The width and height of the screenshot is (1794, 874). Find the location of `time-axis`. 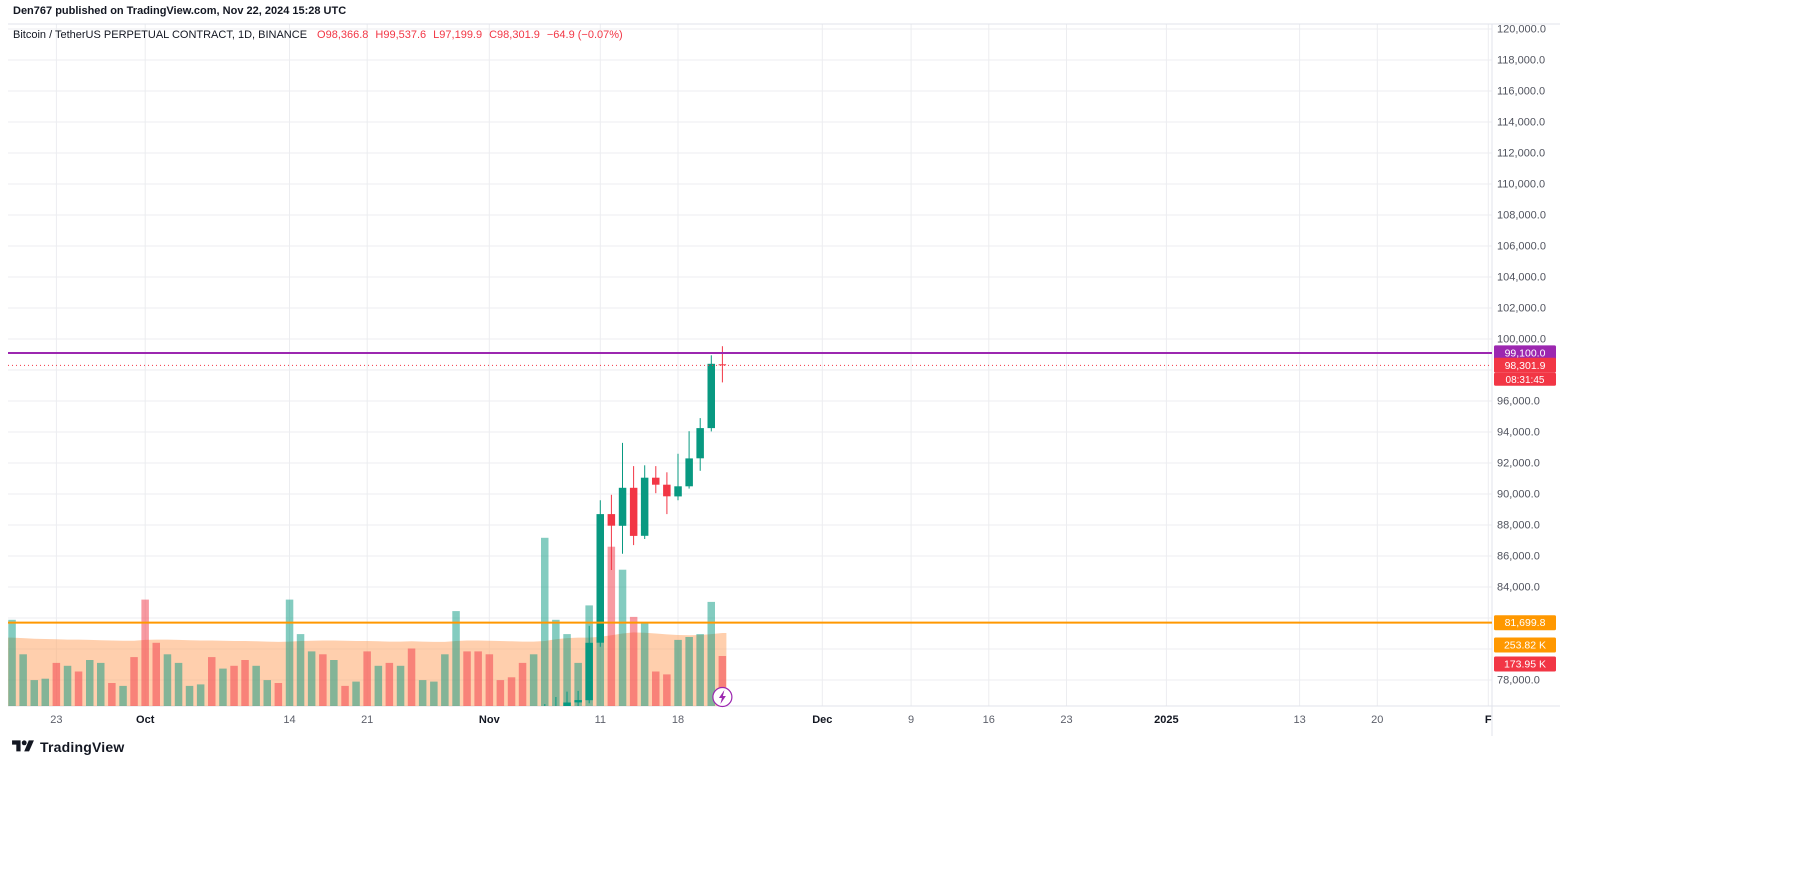

time-axis is located at coordinates (750, 721).